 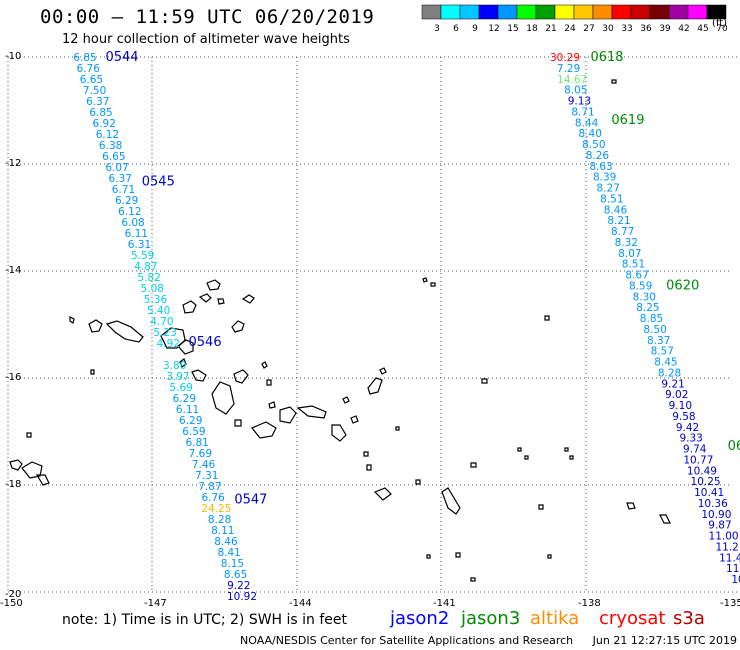 What do you see at coordinates (100, 113) in the screenshot?
I see `wave-height-label: 6.85` at bounding box center [100, 113].